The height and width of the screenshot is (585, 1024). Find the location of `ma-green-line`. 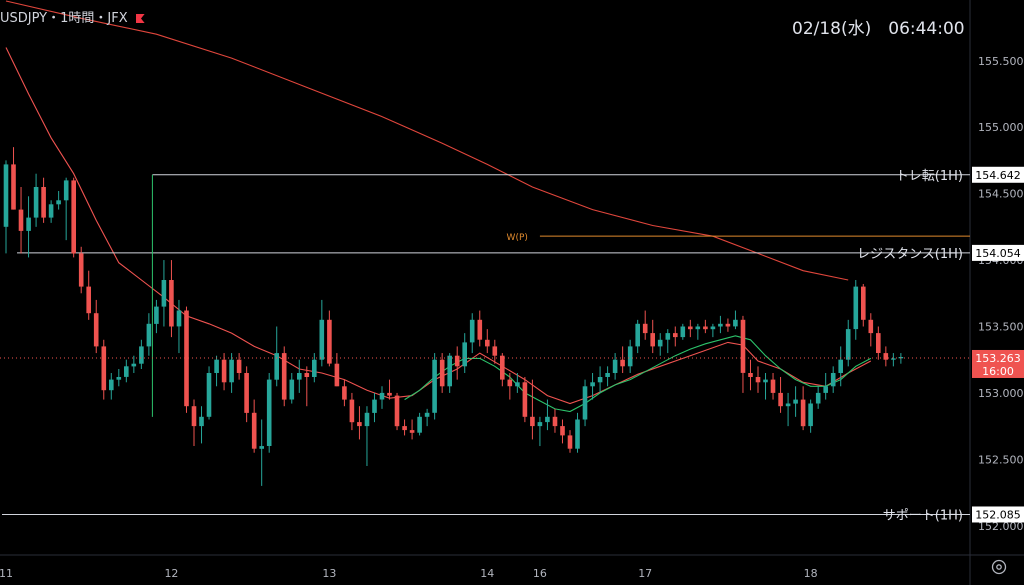

ma-green-line is located at coordinates (638, 374).